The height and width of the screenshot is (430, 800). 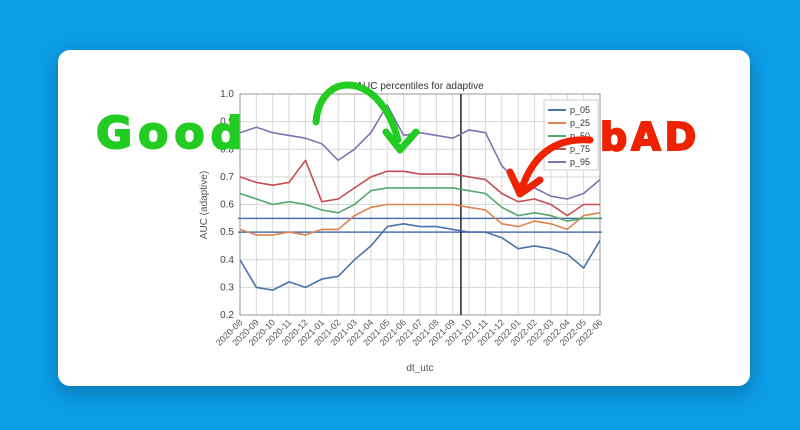 What do you see at coordinates (580, 162) in the screenshot?
I see `legend-label: p_95` at bounding box center [580, 162].